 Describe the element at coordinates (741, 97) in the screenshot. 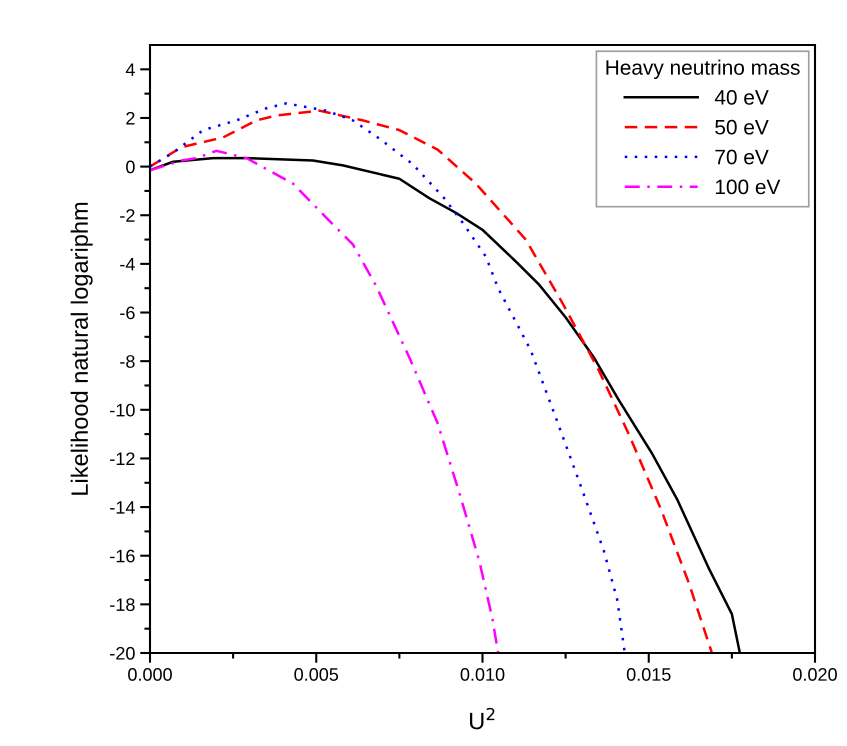

I see `legend-label: 40 eV` at that location.